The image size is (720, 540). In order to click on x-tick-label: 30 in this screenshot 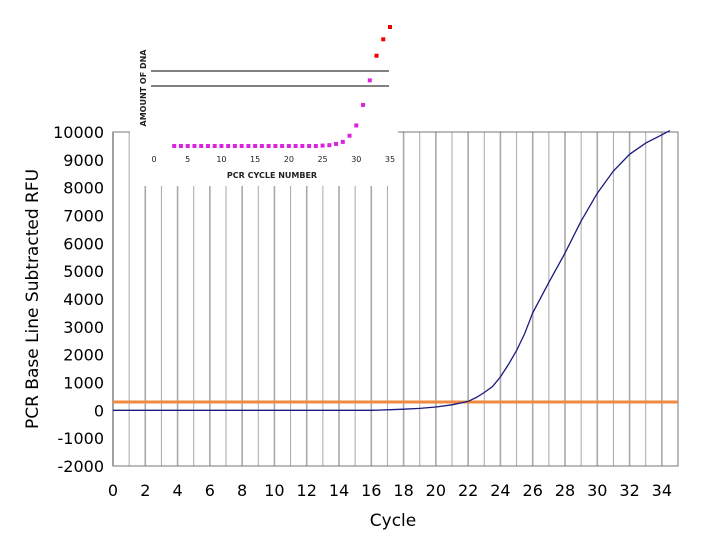, I will do `click(597, 490)`.